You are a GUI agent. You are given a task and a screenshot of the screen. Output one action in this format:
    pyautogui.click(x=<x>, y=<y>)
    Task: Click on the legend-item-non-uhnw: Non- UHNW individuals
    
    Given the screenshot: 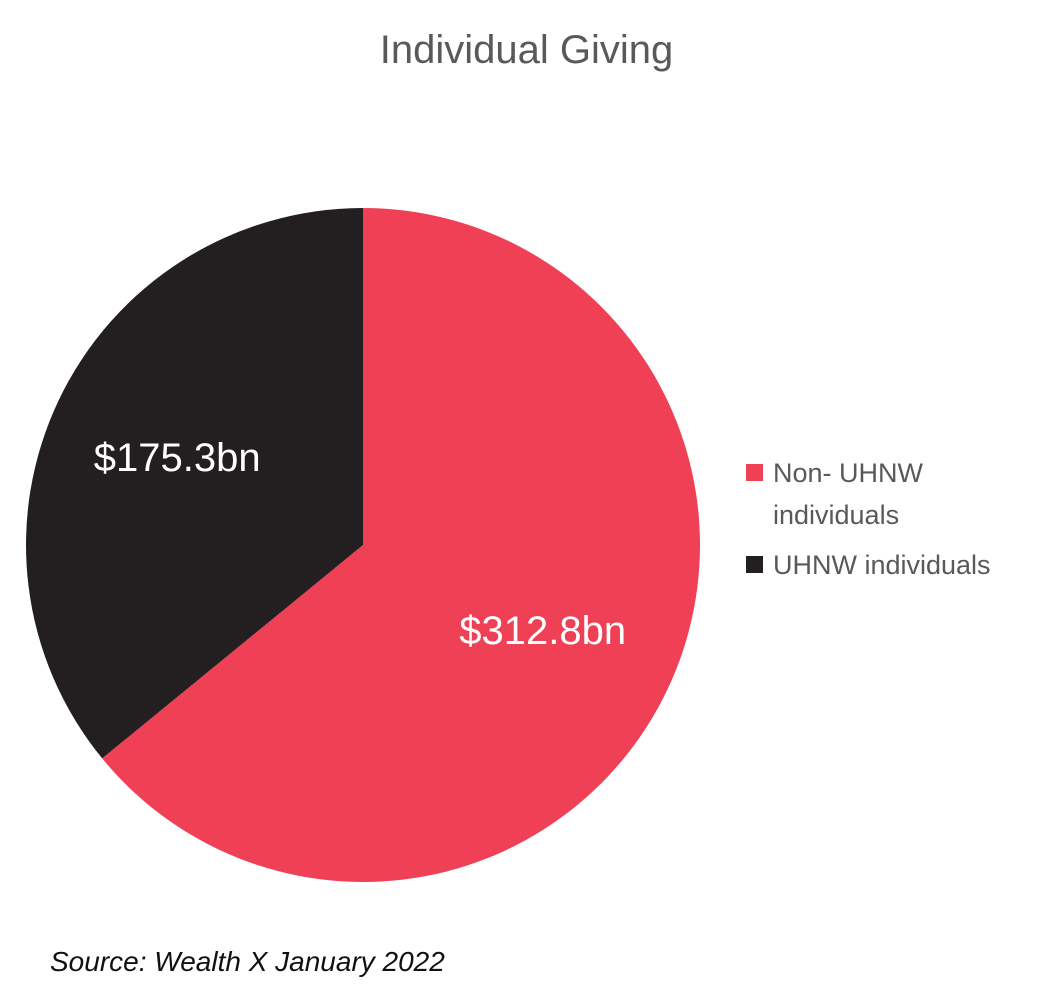 What is the action you would take?
    pyautogui.click(x=896, y=494)
    